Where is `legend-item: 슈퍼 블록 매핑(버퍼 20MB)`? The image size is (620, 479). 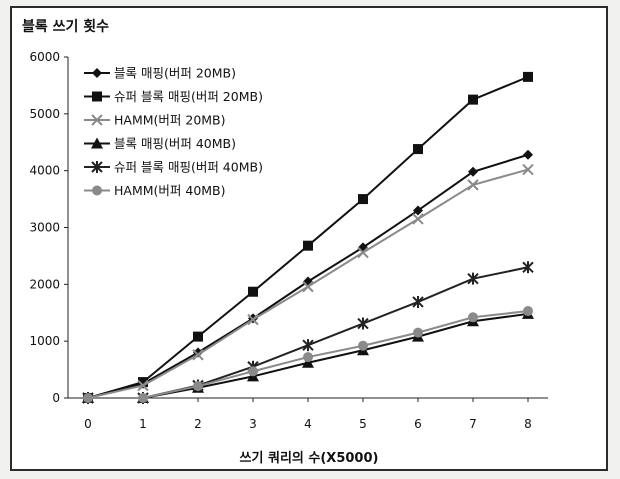 legend-item: 슈퍼 블록 매핑(버퍼 20MB) is located at coordinates (173, 96).